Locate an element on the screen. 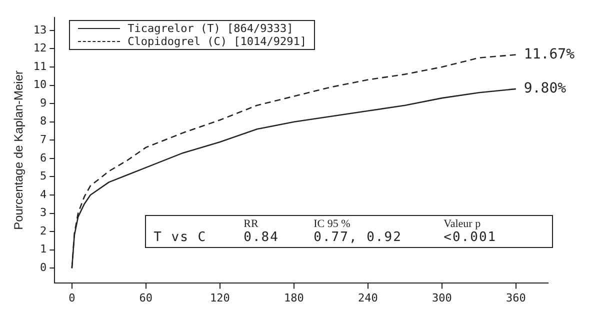  x-tick-label: 60 is located at coordinates (146, 297).